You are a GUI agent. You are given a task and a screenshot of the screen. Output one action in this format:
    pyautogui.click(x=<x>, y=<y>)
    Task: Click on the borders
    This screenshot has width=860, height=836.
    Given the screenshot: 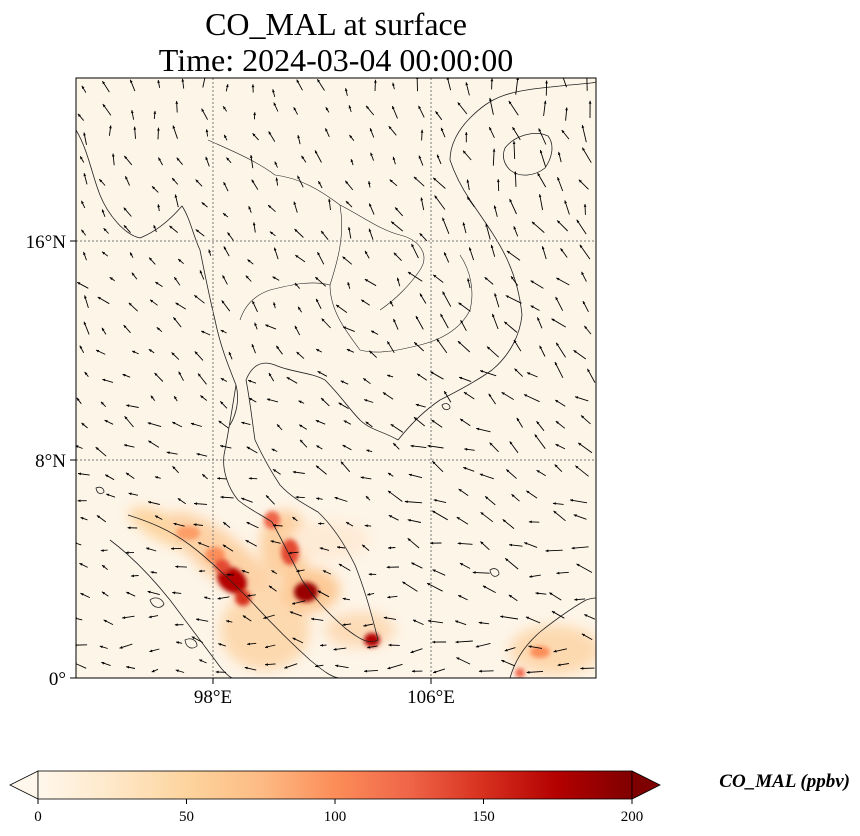 What is the action you would take?
    pyautogui.click(x=340, y=246)
    